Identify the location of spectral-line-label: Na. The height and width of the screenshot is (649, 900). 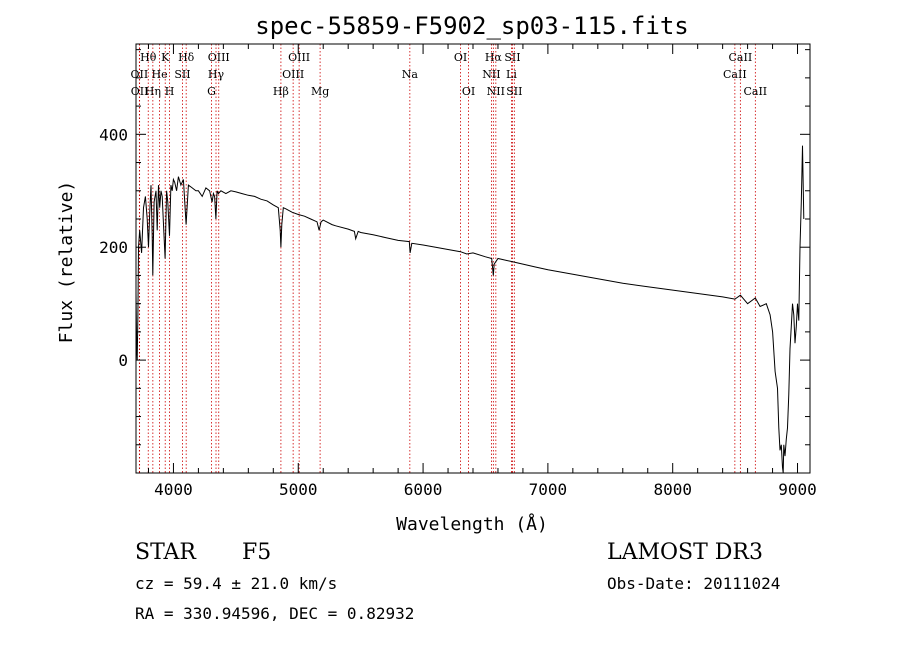
(410, 74).